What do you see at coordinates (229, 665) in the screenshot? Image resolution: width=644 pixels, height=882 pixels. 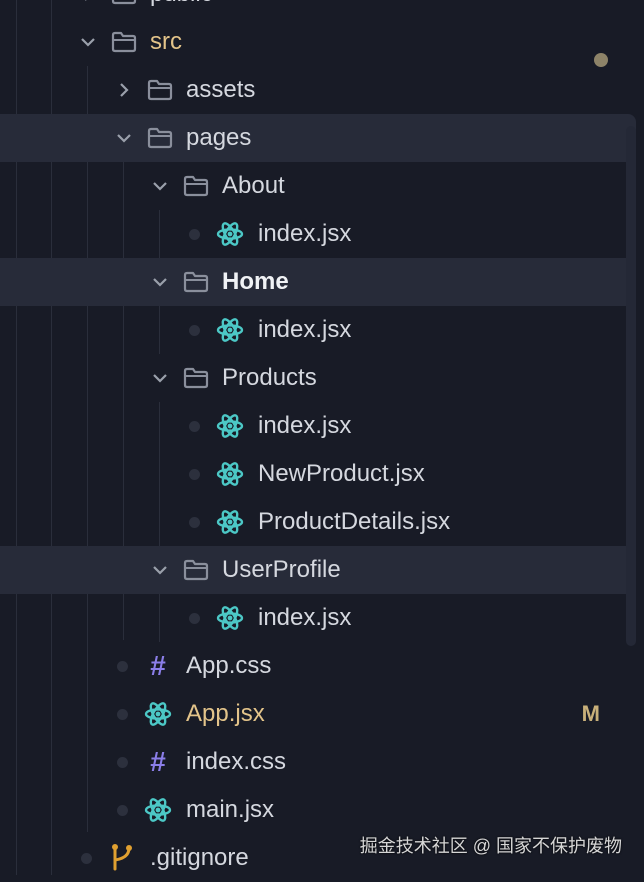 I see `item-label: App.css` at bounding box center [229, 665].